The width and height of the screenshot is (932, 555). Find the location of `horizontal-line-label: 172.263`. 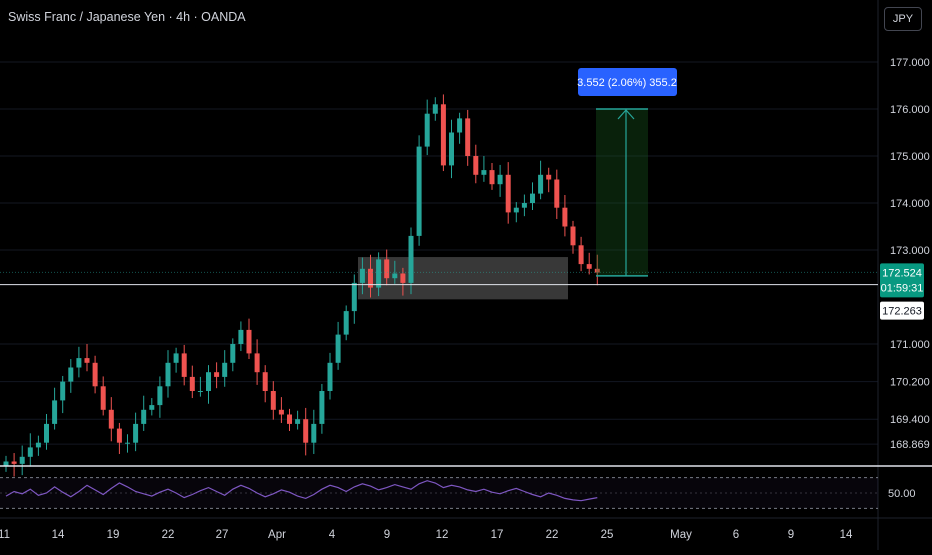

horizontal-line-label: 172.263 is located at coordinates (902, 312).